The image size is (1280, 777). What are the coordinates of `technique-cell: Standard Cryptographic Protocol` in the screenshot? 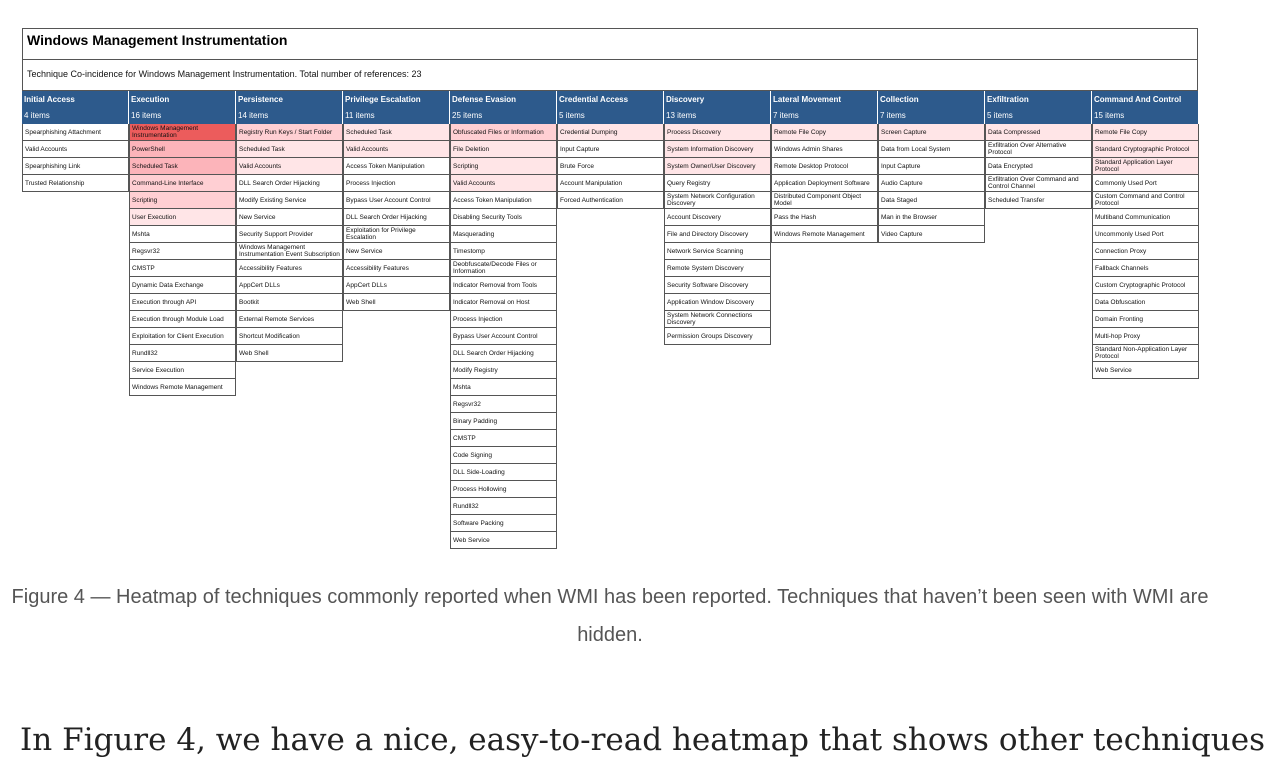 It's located at (1145, 149).